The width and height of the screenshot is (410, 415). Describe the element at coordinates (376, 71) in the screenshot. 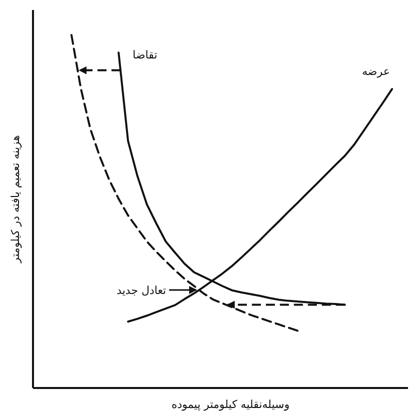

I see `series-label: عرضه` at that location.